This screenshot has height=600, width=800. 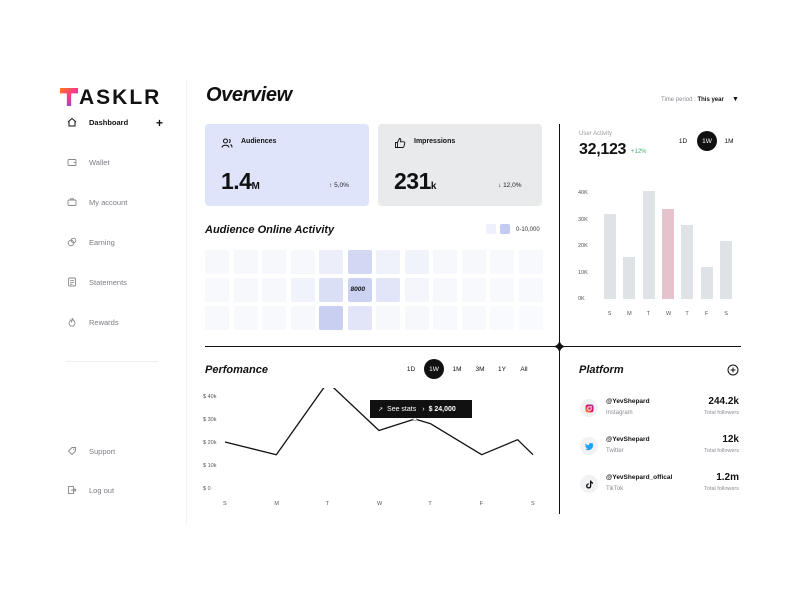 What do you see at coordinates (207, 489) in the screenshot?
I see `y-tick-label: $ 0` at bounding box center [207, 489].